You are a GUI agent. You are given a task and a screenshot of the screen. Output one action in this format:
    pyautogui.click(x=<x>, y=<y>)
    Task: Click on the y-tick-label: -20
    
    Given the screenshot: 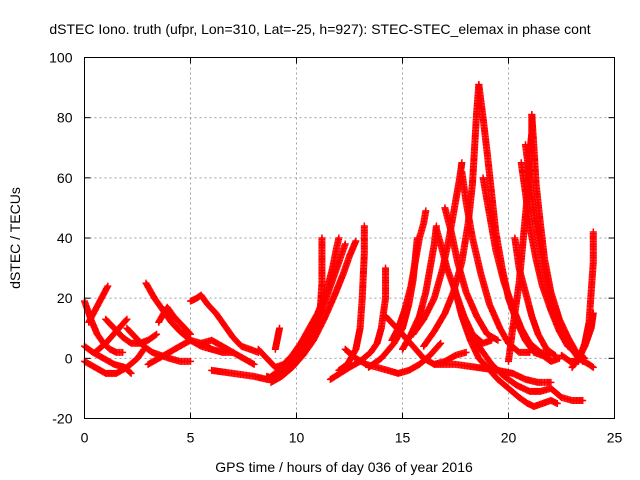 What is the action you would take?
    pyautogui.click(x=62, y=419)
    